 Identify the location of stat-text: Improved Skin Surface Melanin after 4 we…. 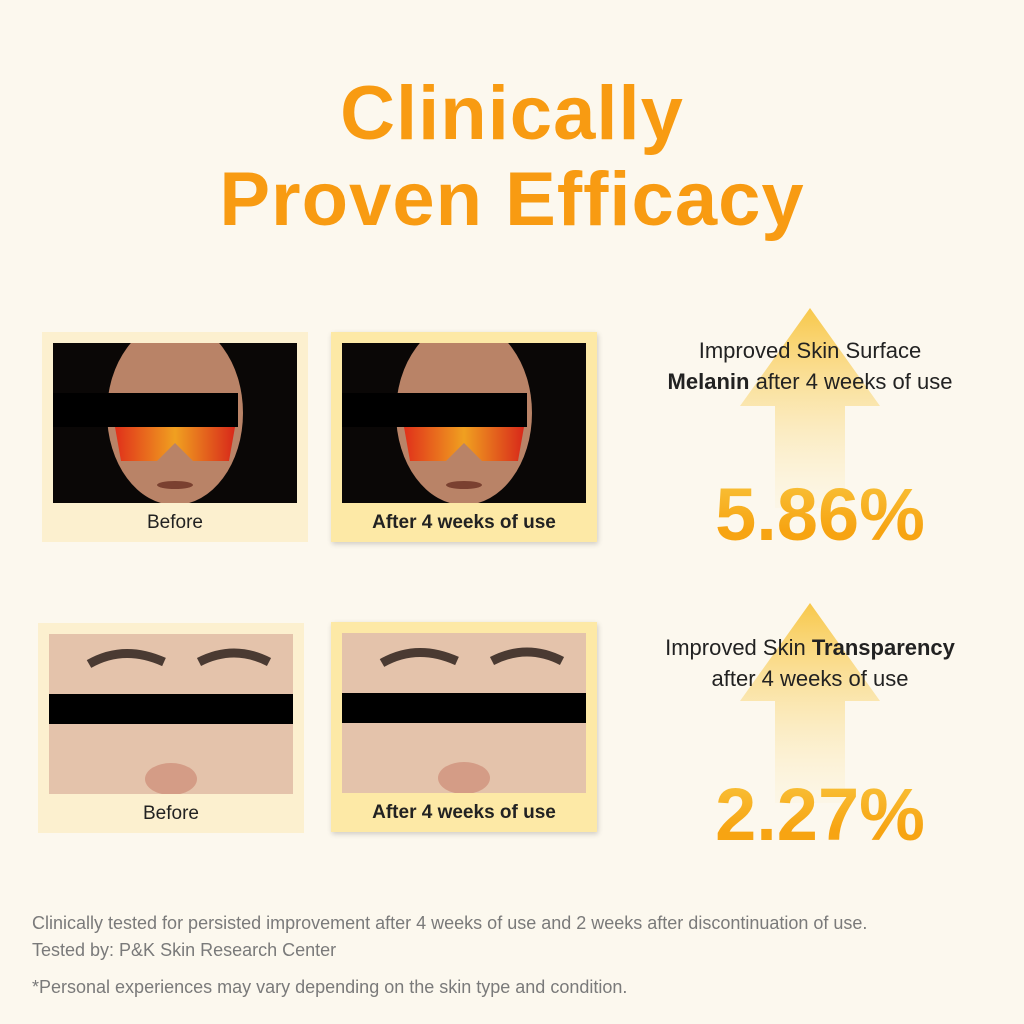
(810, 366).